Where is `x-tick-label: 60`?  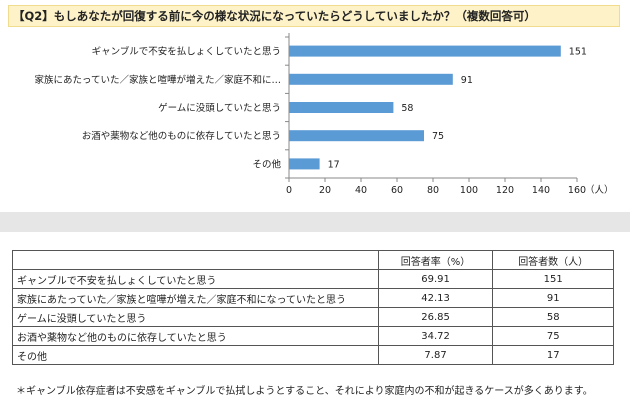
x-tick-label: 60 is located at coordinates (397, 190).